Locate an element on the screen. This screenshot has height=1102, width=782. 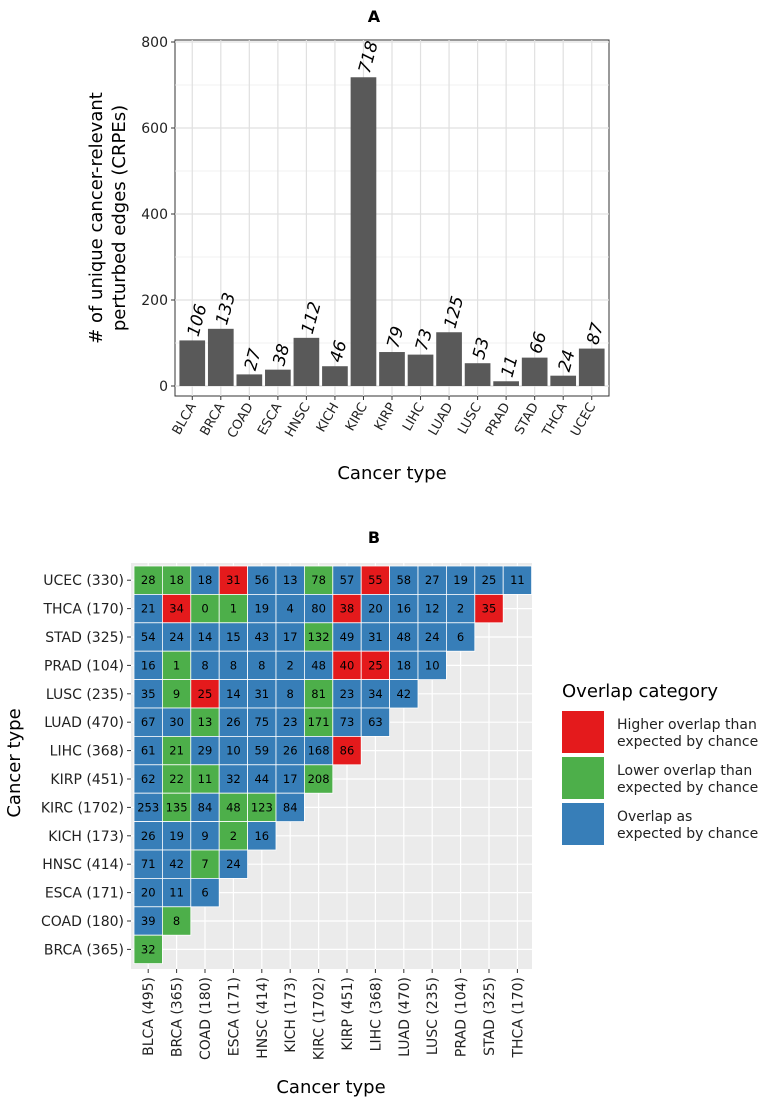
x-tick-label: LUSC is located at coordinates (470, 419).